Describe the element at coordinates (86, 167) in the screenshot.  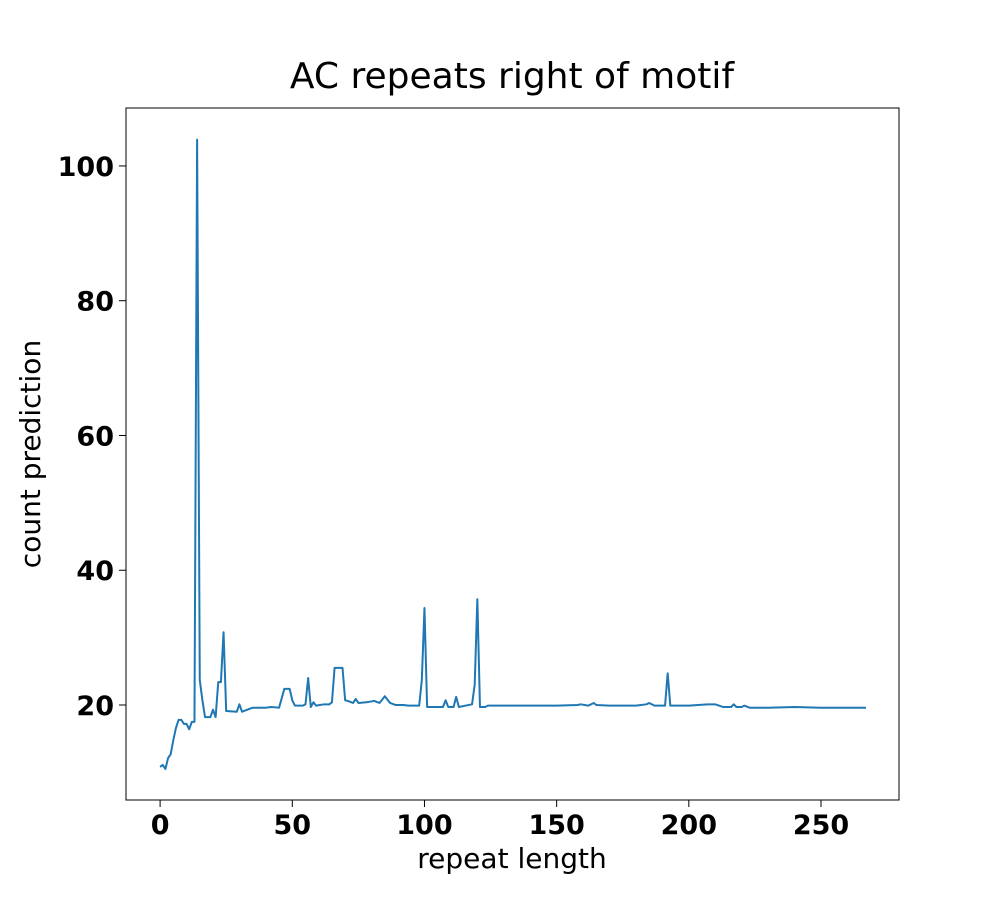
I see `y-tick-label: 100` at that location.